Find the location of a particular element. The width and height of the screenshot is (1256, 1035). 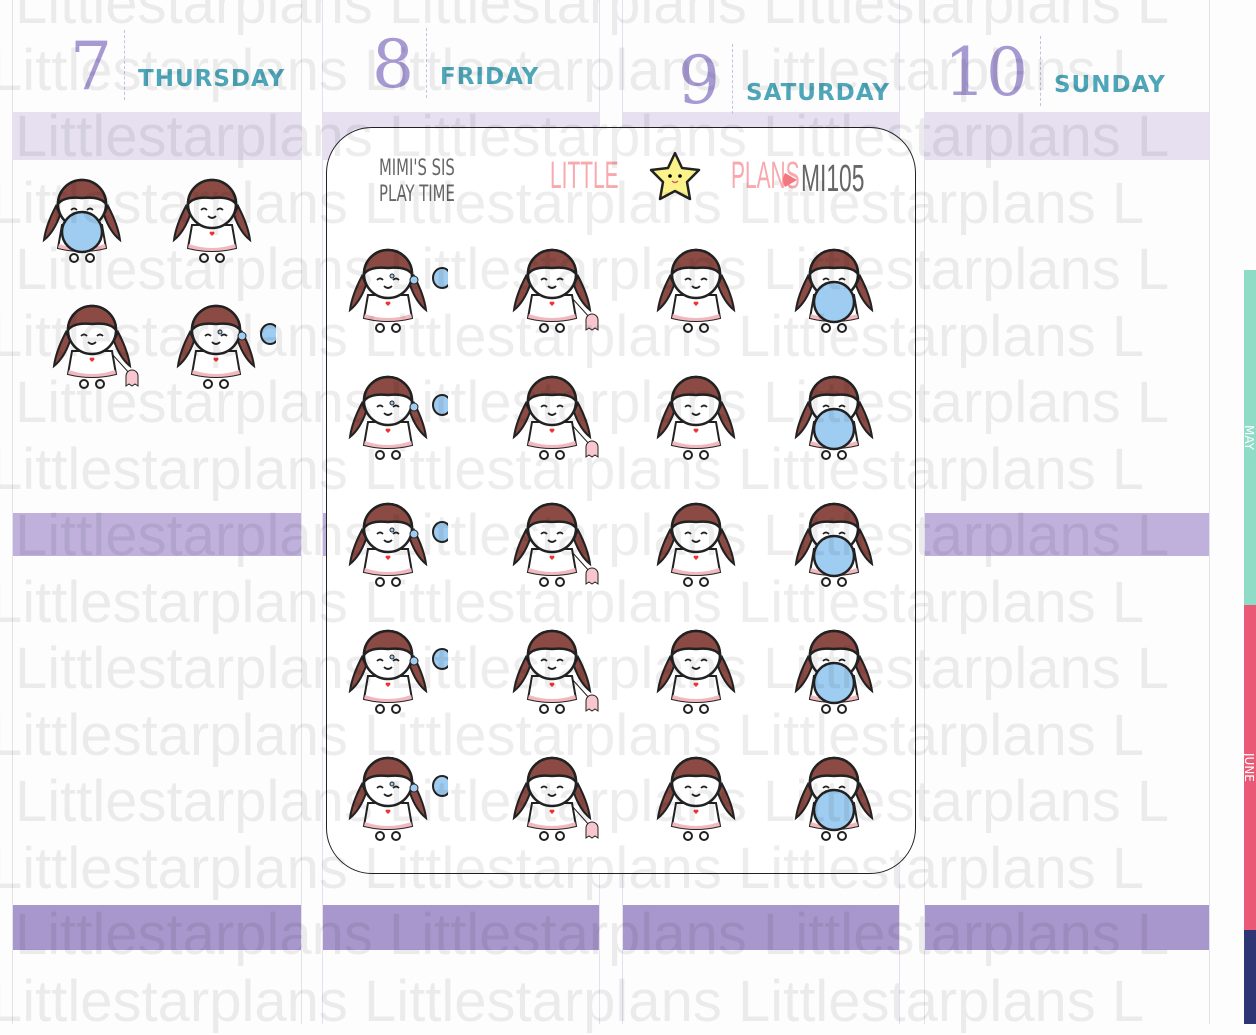

side-tab-may: MAY is located at coordinates (1249, 437).